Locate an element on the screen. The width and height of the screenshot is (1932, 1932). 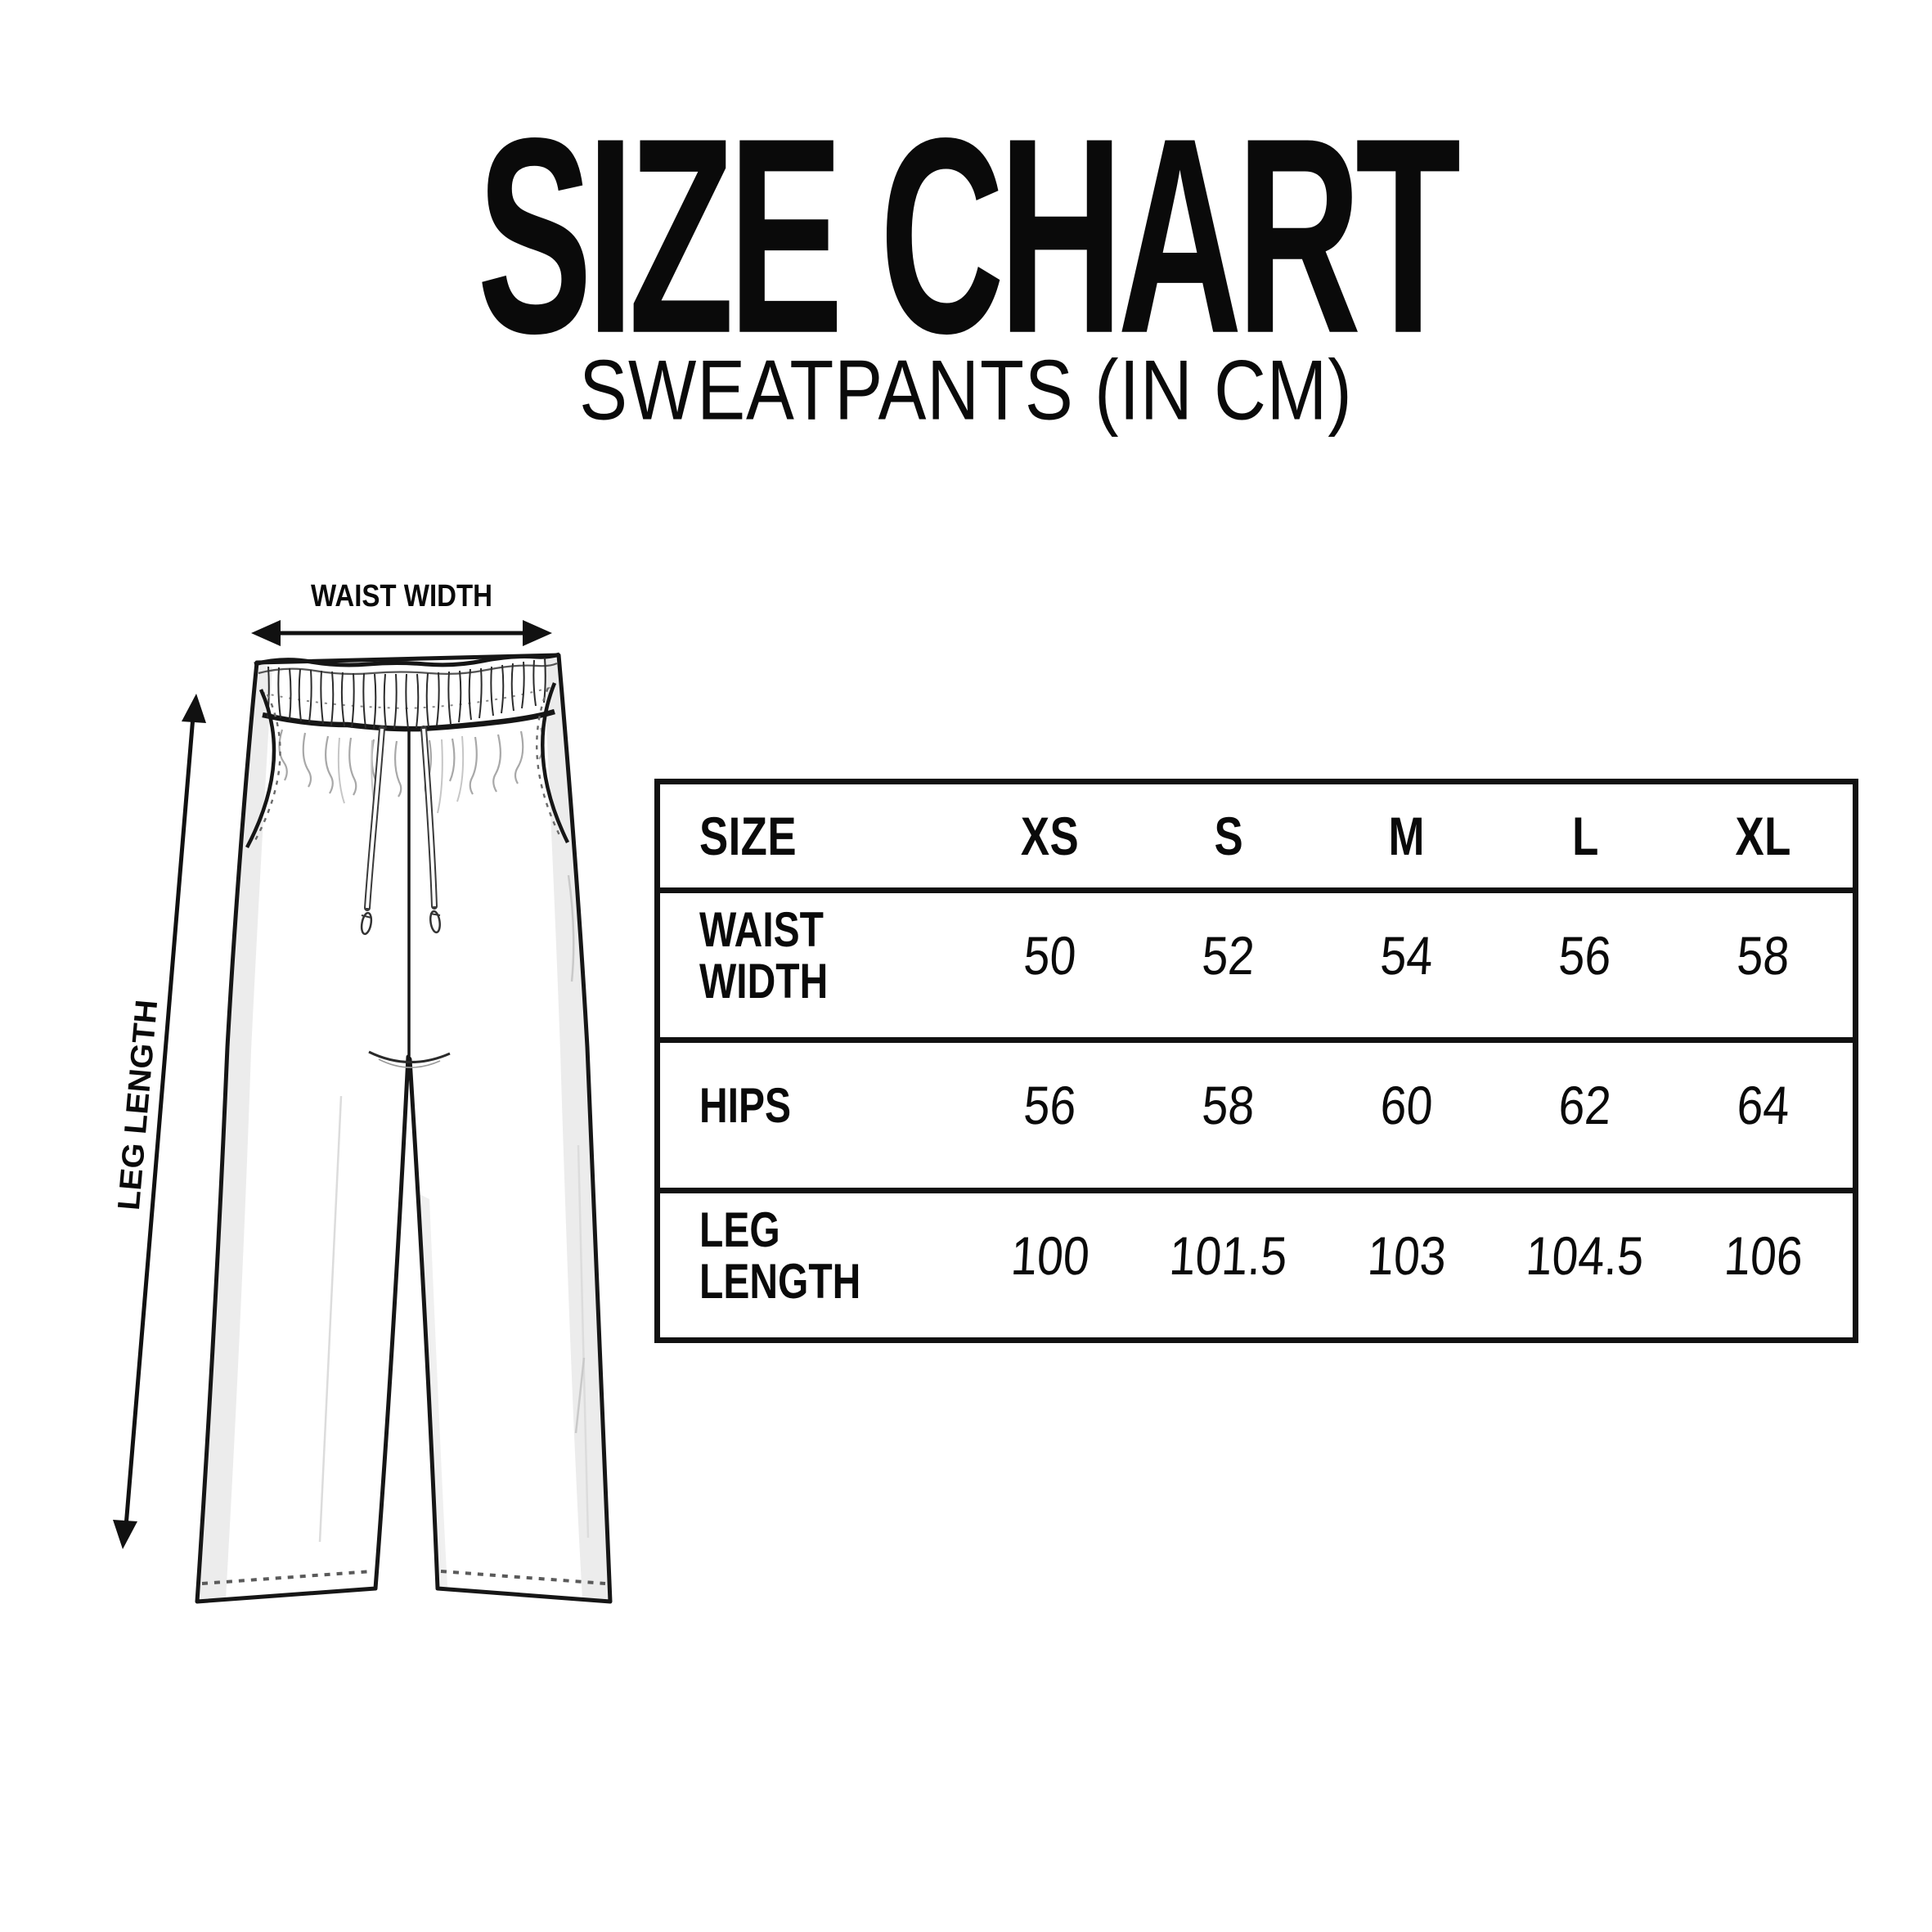
value-cell: 60 is located at coordinates (1407, 1115).